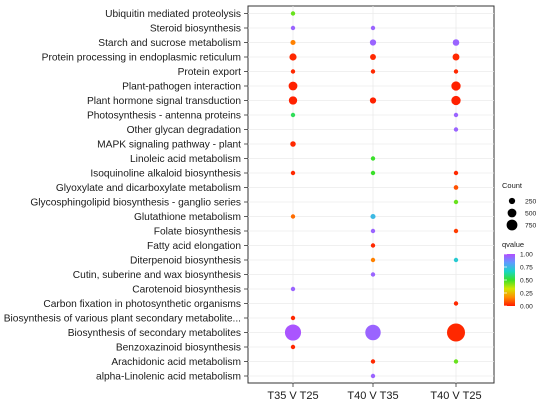 Image resolution: width=550 pixels, height=408 pixels. I want to click on y-tick-label: Starch and sucrose metabolism, so click(169, 43).